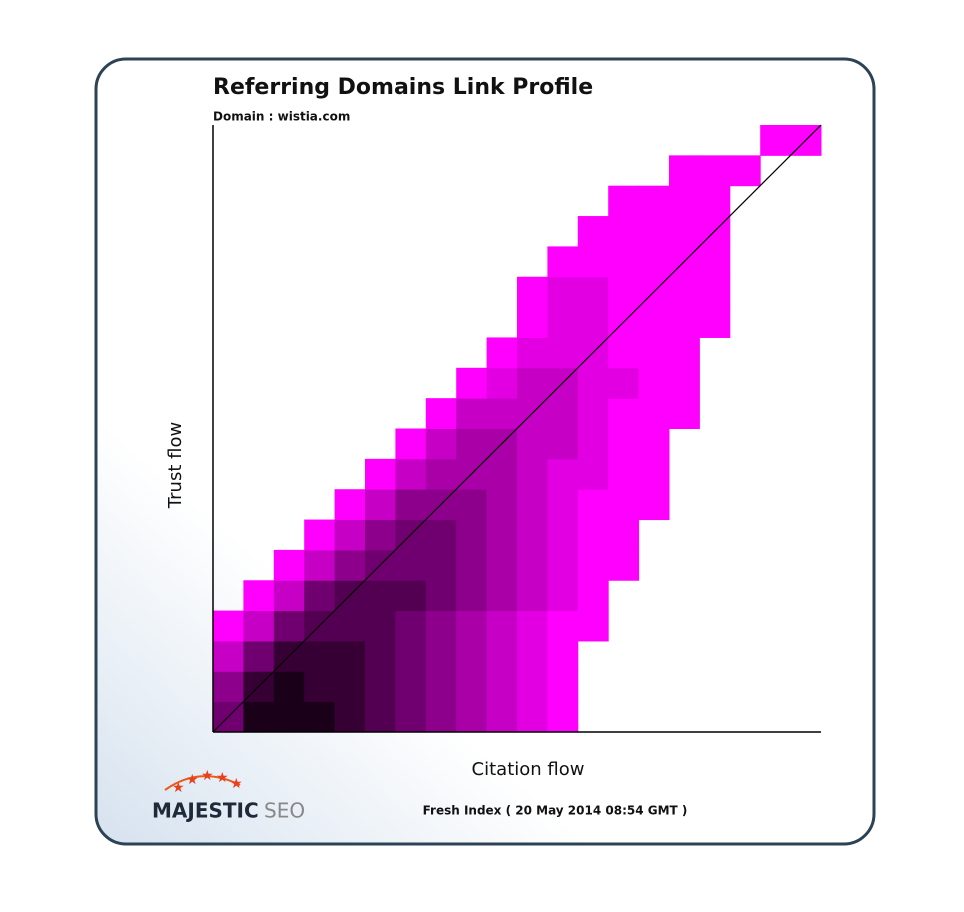  Describe the element at coordinates (528, 769) in the screenshot. I see `x-axis-label: Citation flow` at that location.